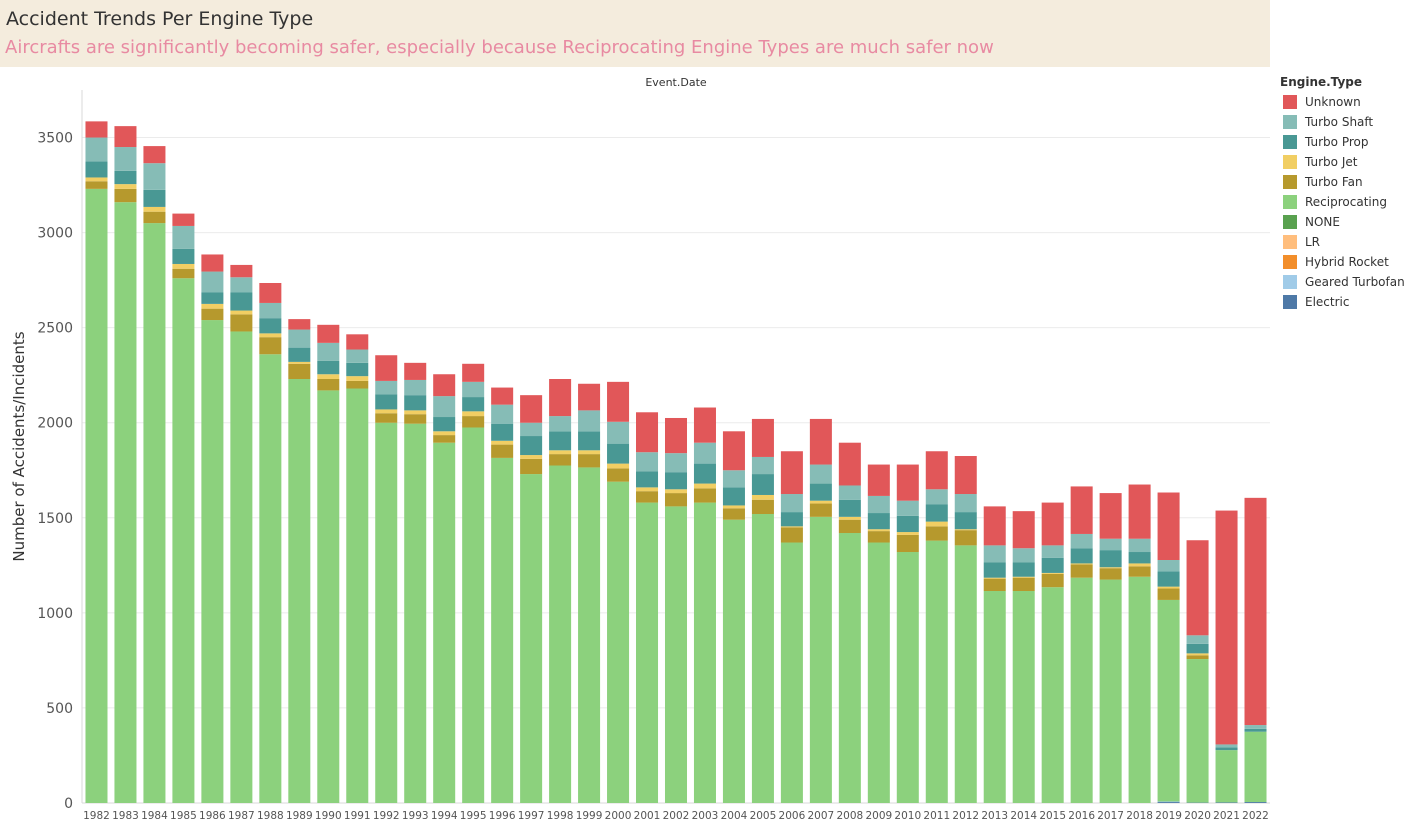 The image size is (1420, 824). Describe the element at coordinates (1348, 262) in the screenshot. I see `legend-item: Hybrid Rocket` at that location.